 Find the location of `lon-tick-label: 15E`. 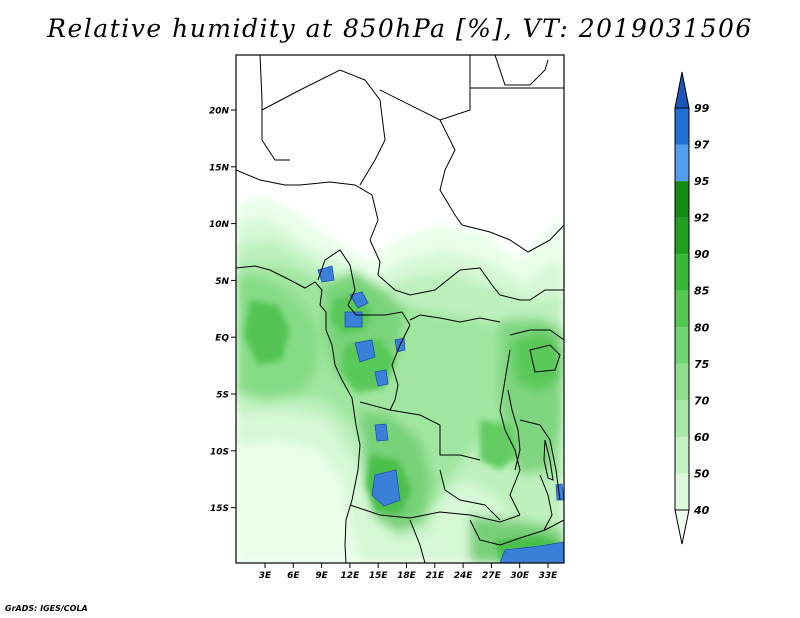

lon-tick-label: 15E is located at coordinates (379, 576).